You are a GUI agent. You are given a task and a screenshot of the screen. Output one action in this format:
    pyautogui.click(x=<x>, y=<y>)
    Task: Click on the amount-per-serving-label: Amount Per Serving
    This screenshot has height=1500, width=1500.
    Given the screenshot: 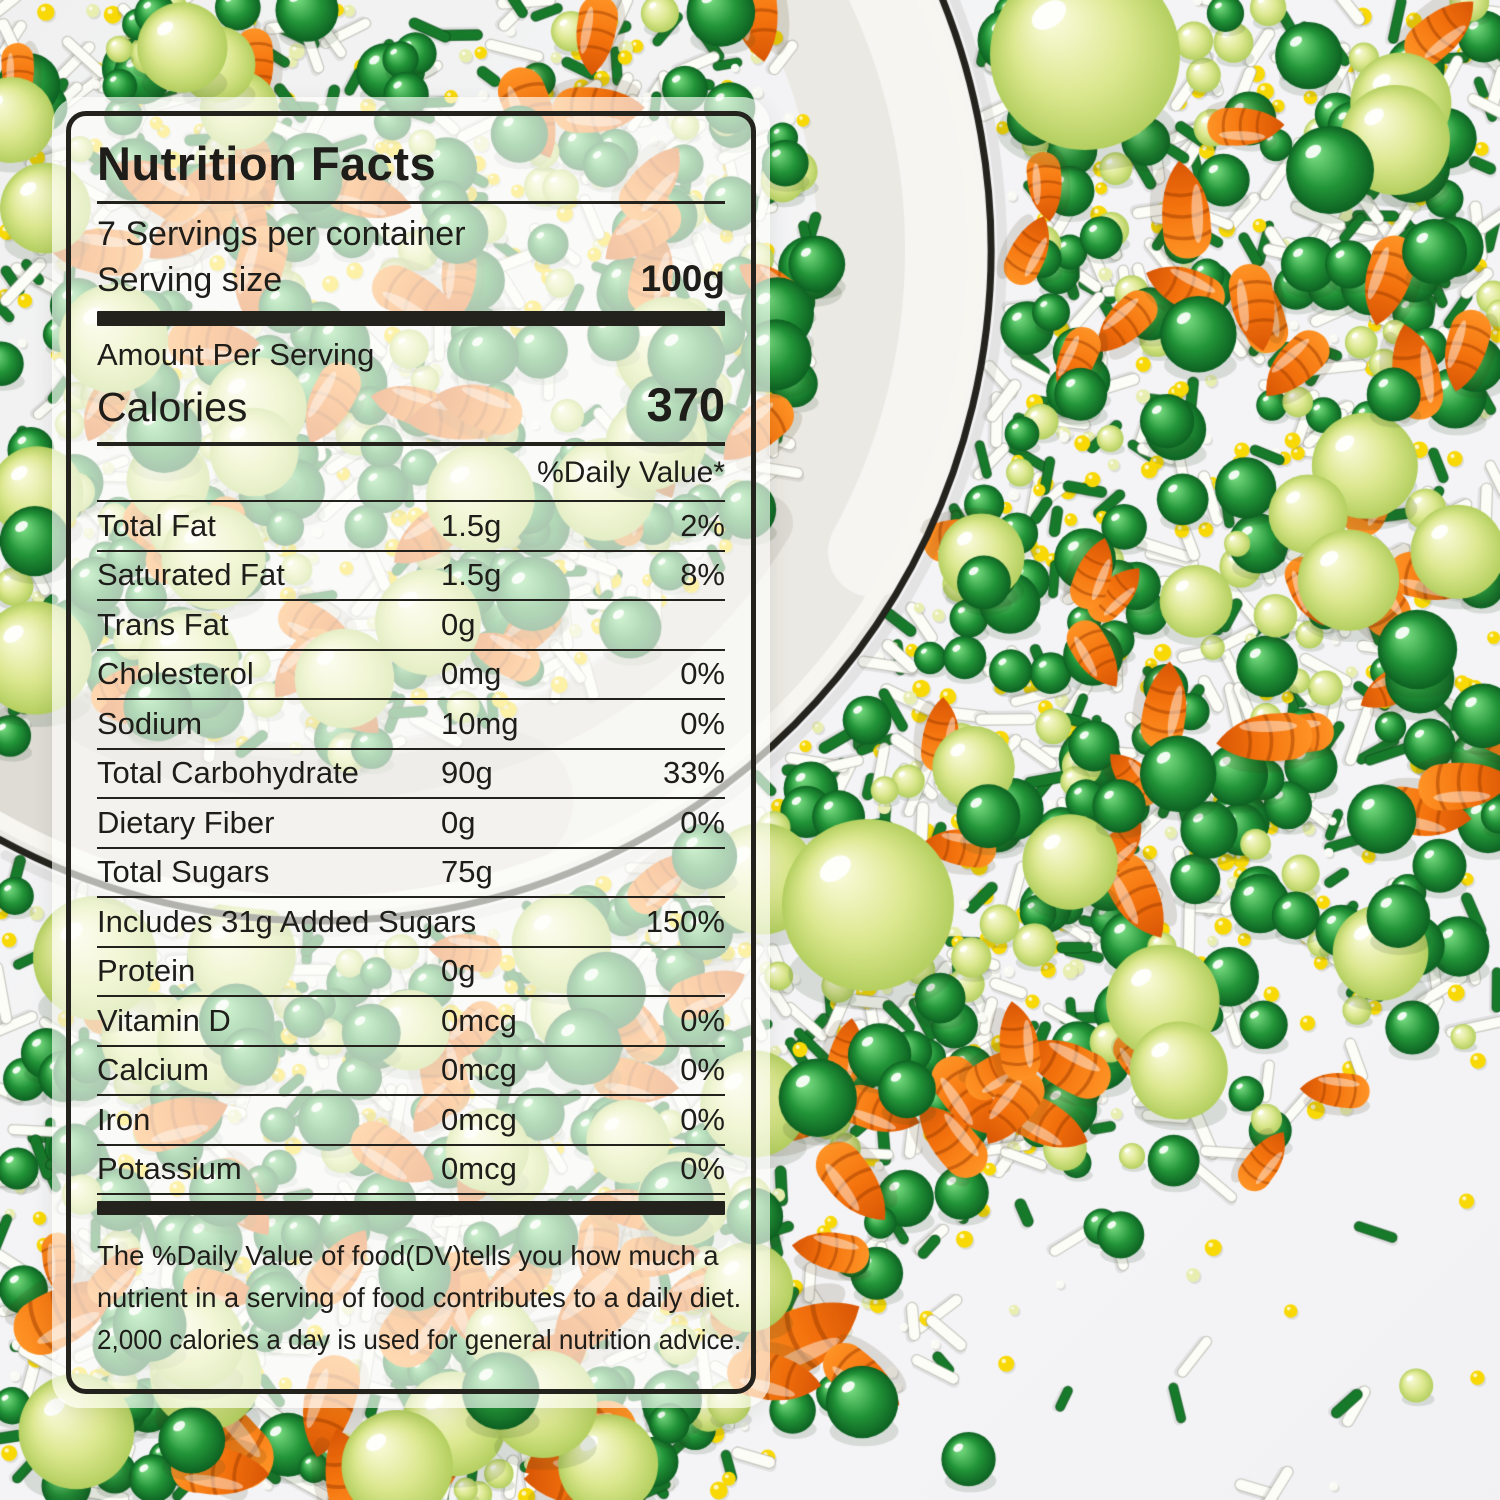 What is the action you would take?
    pyautogui.click(x=236, y=355)
    